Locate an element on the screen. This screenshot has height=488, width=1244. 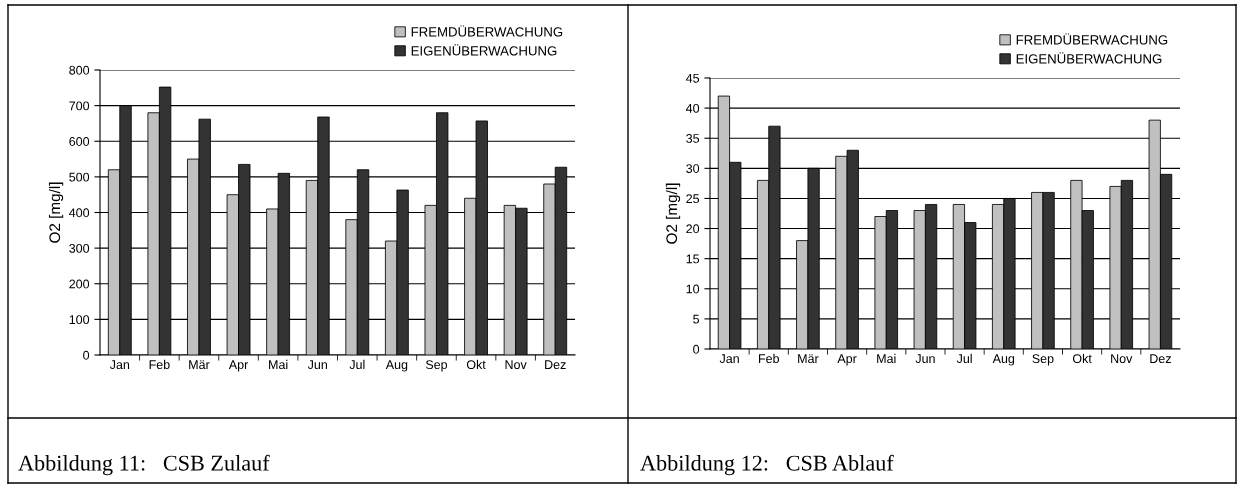
y-tick-label: 5 is located at coordinates (696, 319).